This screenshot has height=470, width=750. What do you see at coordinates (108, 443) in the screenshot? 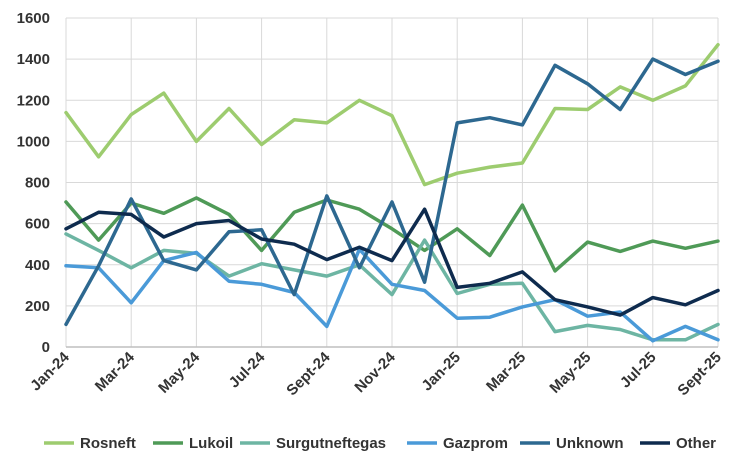
I see `legend-label-rosneft: Rosneft` at bounding box center [108, 443].